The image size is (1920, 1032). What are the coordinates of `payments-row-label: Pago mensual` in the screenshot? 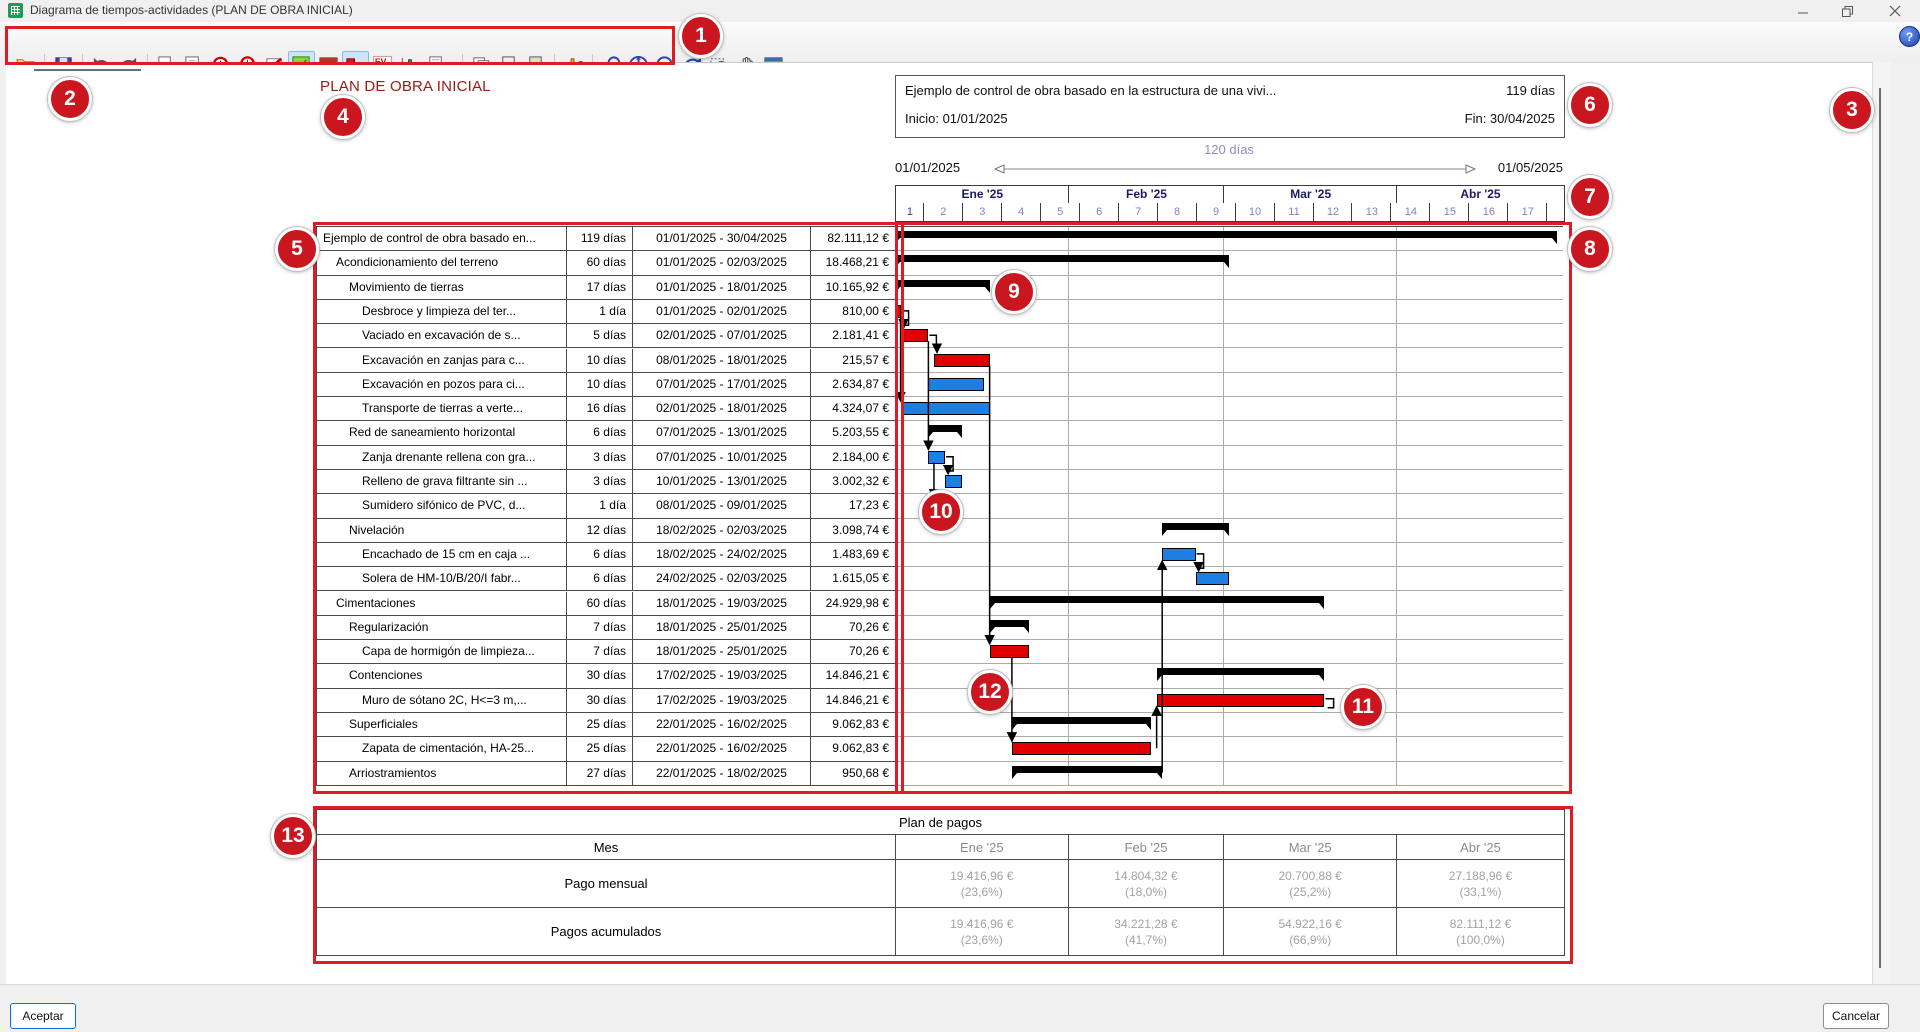 It's located at (606, 884).